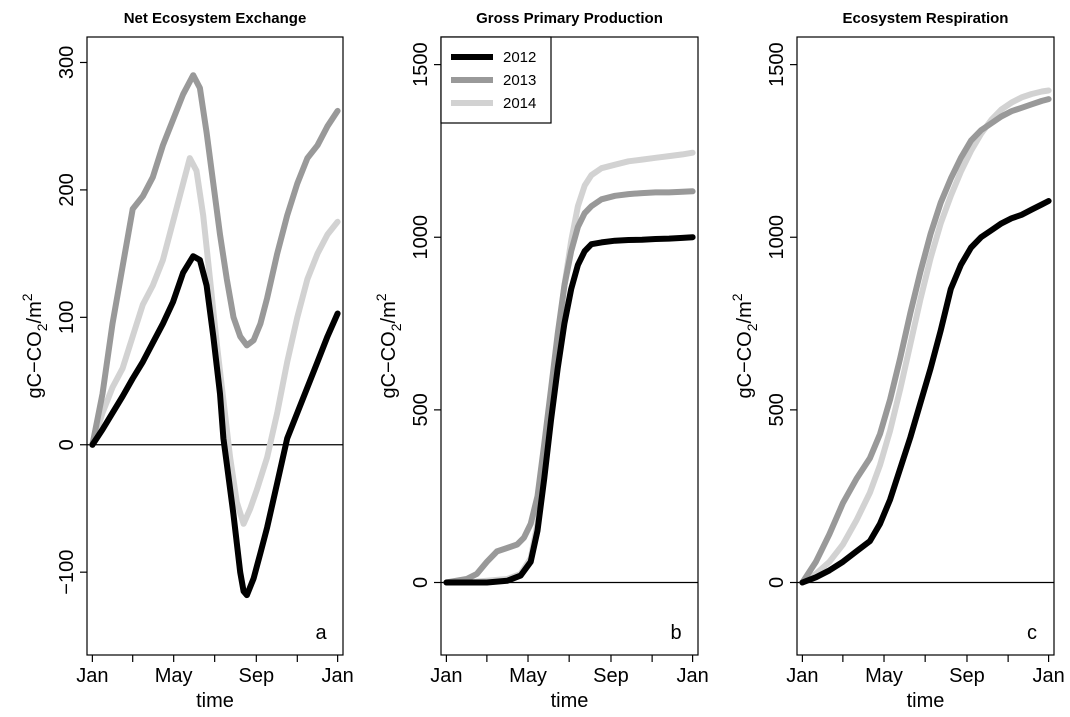  I want to click on panel-letter: a, so click(321, 633).